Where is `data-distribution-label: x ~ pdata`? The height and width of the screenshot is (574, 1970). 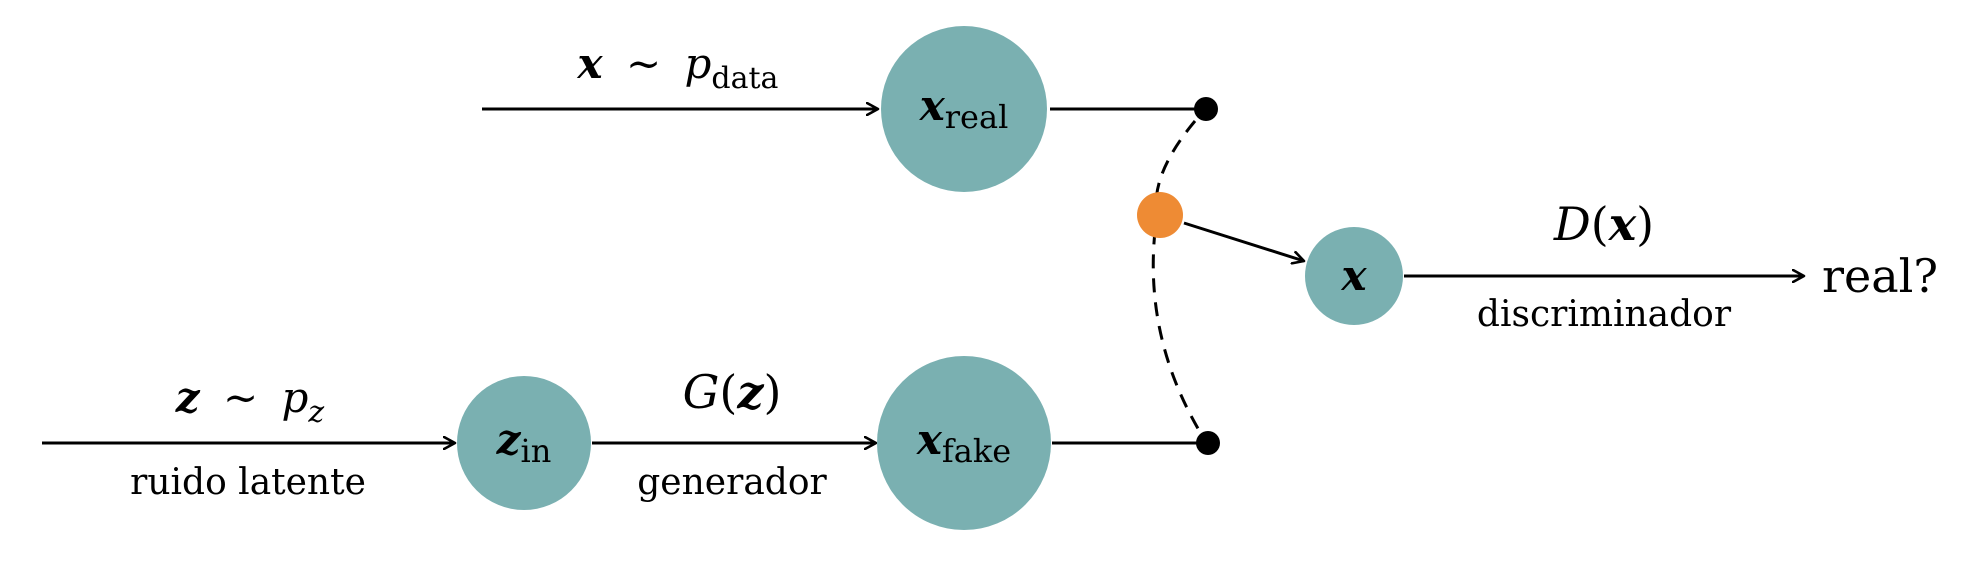 data-distribution-label: x ~ pdata is located at coordinates (678, 67).